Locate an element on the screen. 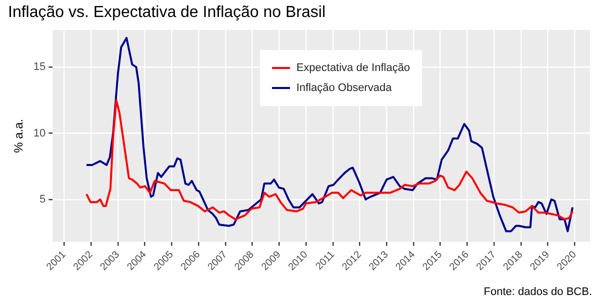 This screenshot has height=302, width=600. legend-label: Inflação Observada is located at coordinates (344, 88).